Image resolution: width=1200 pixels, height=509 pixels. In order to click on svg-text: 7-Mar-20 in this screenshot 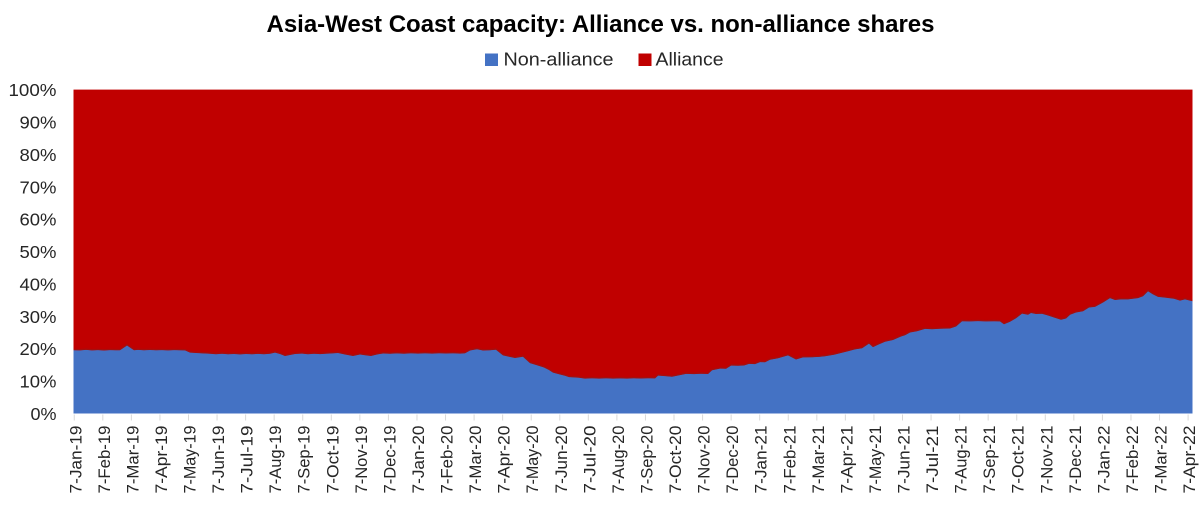, I will do `click(476, 460)`.